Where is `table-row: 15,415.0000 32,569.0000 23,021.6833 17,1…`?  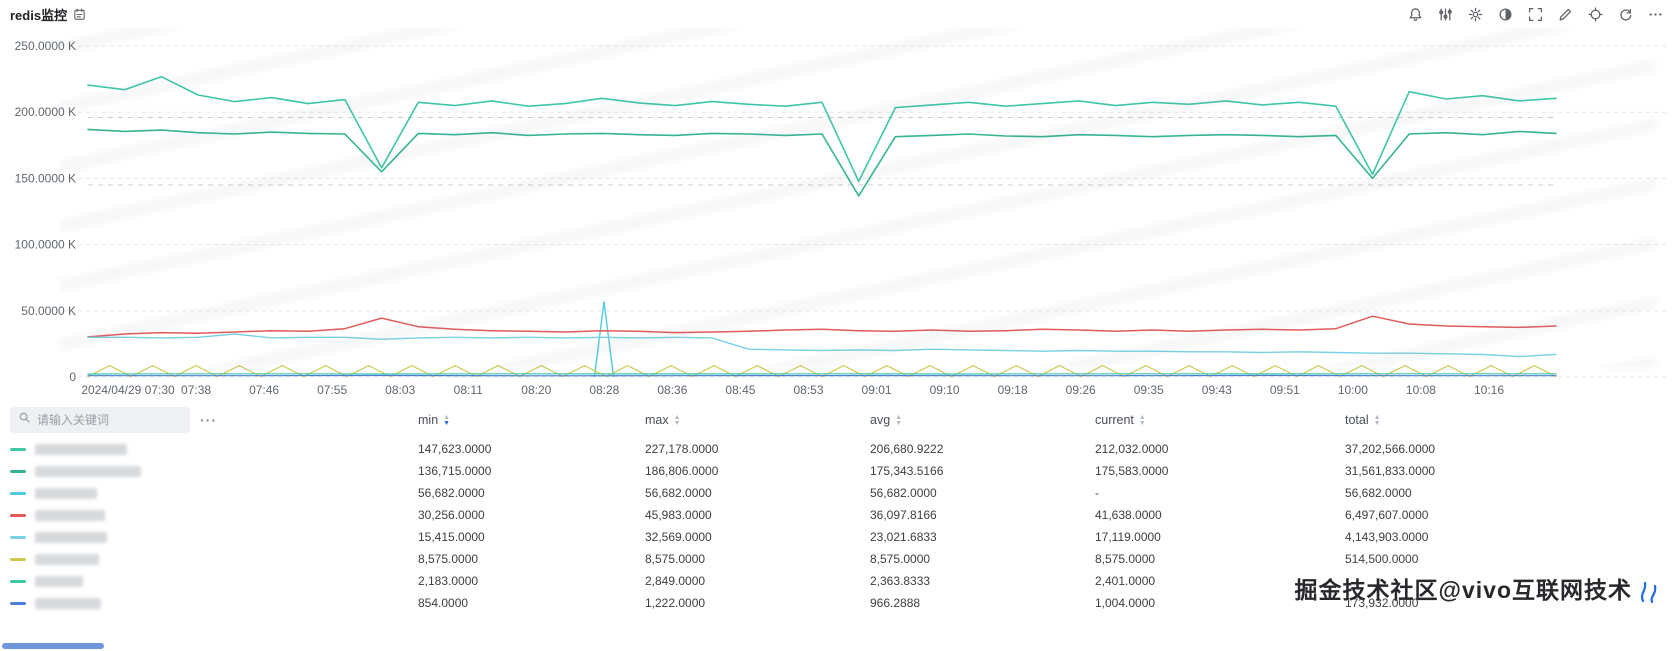
table-row: 15,415.0000 32,569.0000 23,021.6833 17,1… is located at coordinates (838, 537).